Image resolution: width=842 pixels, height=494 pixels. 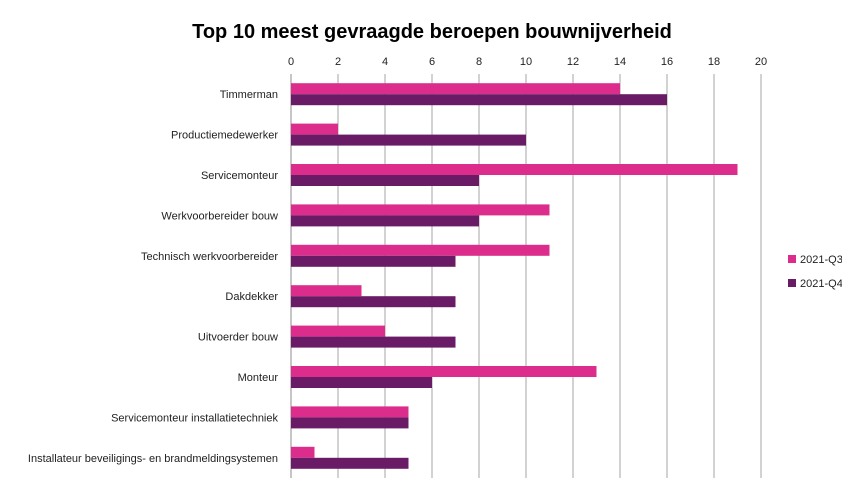 I want to click on x-tick-label: 16, so click(x=667, y=62).